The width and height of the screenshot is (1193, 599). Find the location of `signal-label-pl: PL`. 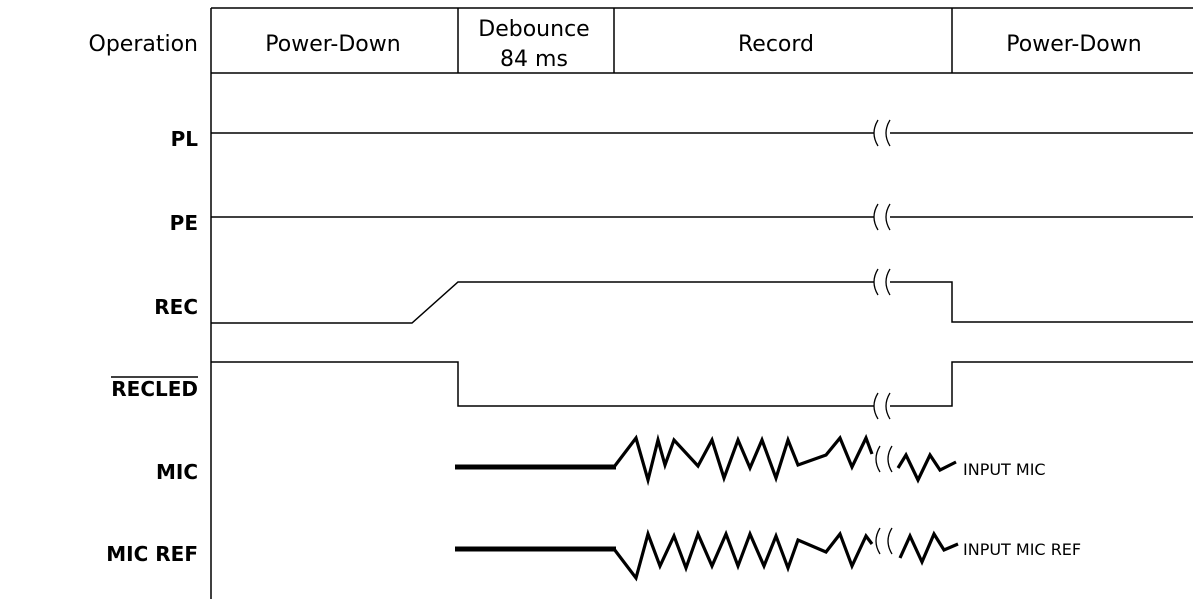

signal-label-pl: PL is located at coordinates (185, 139).